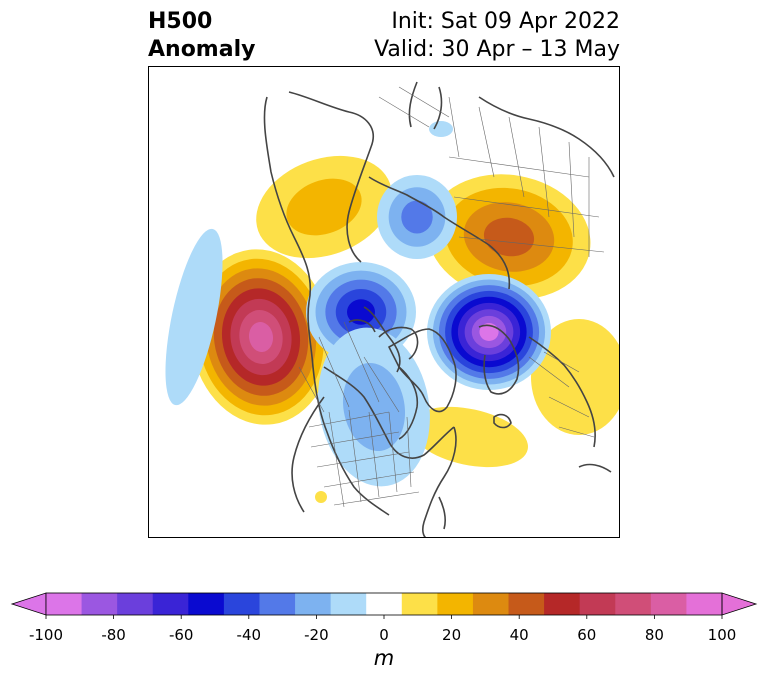  I want to click on anomaly-eurasia-ridge-contour, so click(509, 237).